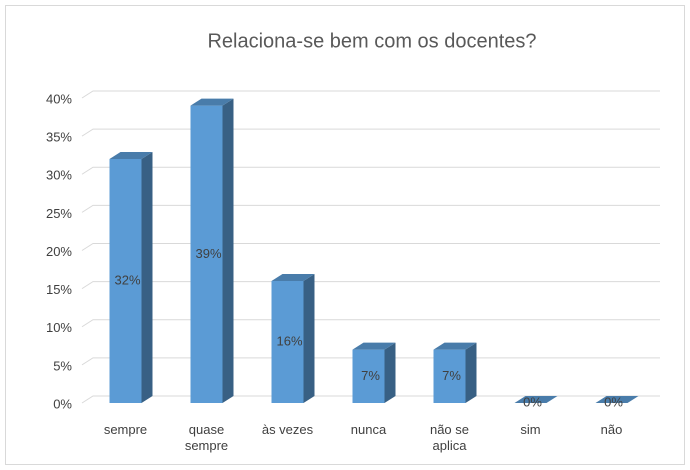 Image resolution: width=690 pixels, height=470 pixels. What do you see at coordinates (59, 137) in the screenshot?
I see `y-tick-label: 35%` at bounding box center [59, 137].